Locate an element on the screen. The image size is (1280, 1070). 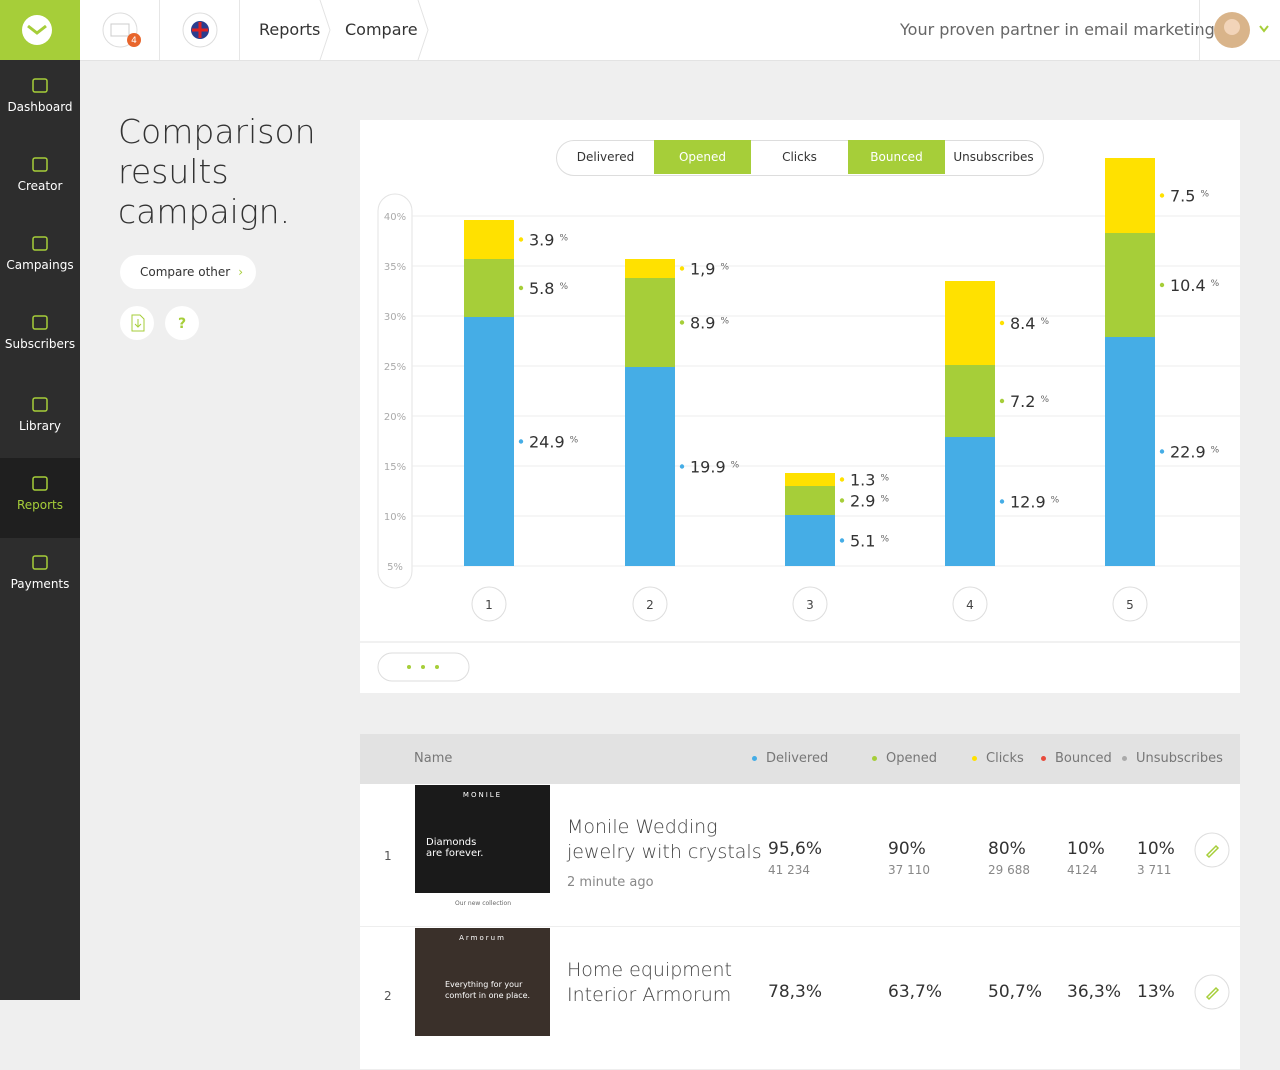
thumbnail-headline: Everything for your is located at coordinates (484, 984).